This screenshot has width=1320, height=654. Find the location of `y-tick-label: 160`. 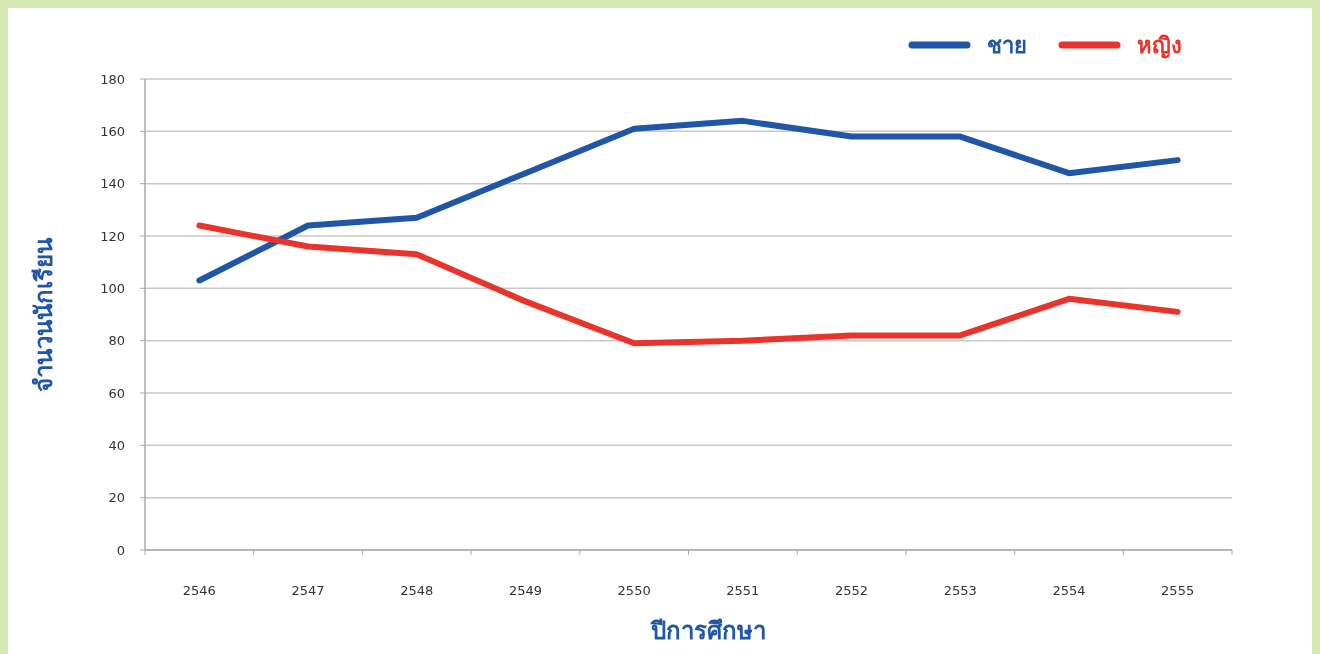

y-tick-label: 160 is located at coordinates (112, 131).